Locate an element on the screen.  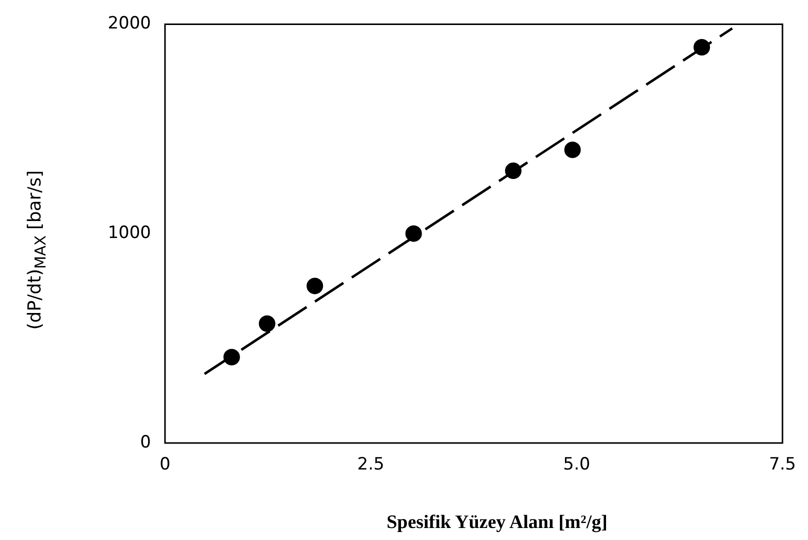
y-tick-label: 0 is located at coordinates (145, 442).